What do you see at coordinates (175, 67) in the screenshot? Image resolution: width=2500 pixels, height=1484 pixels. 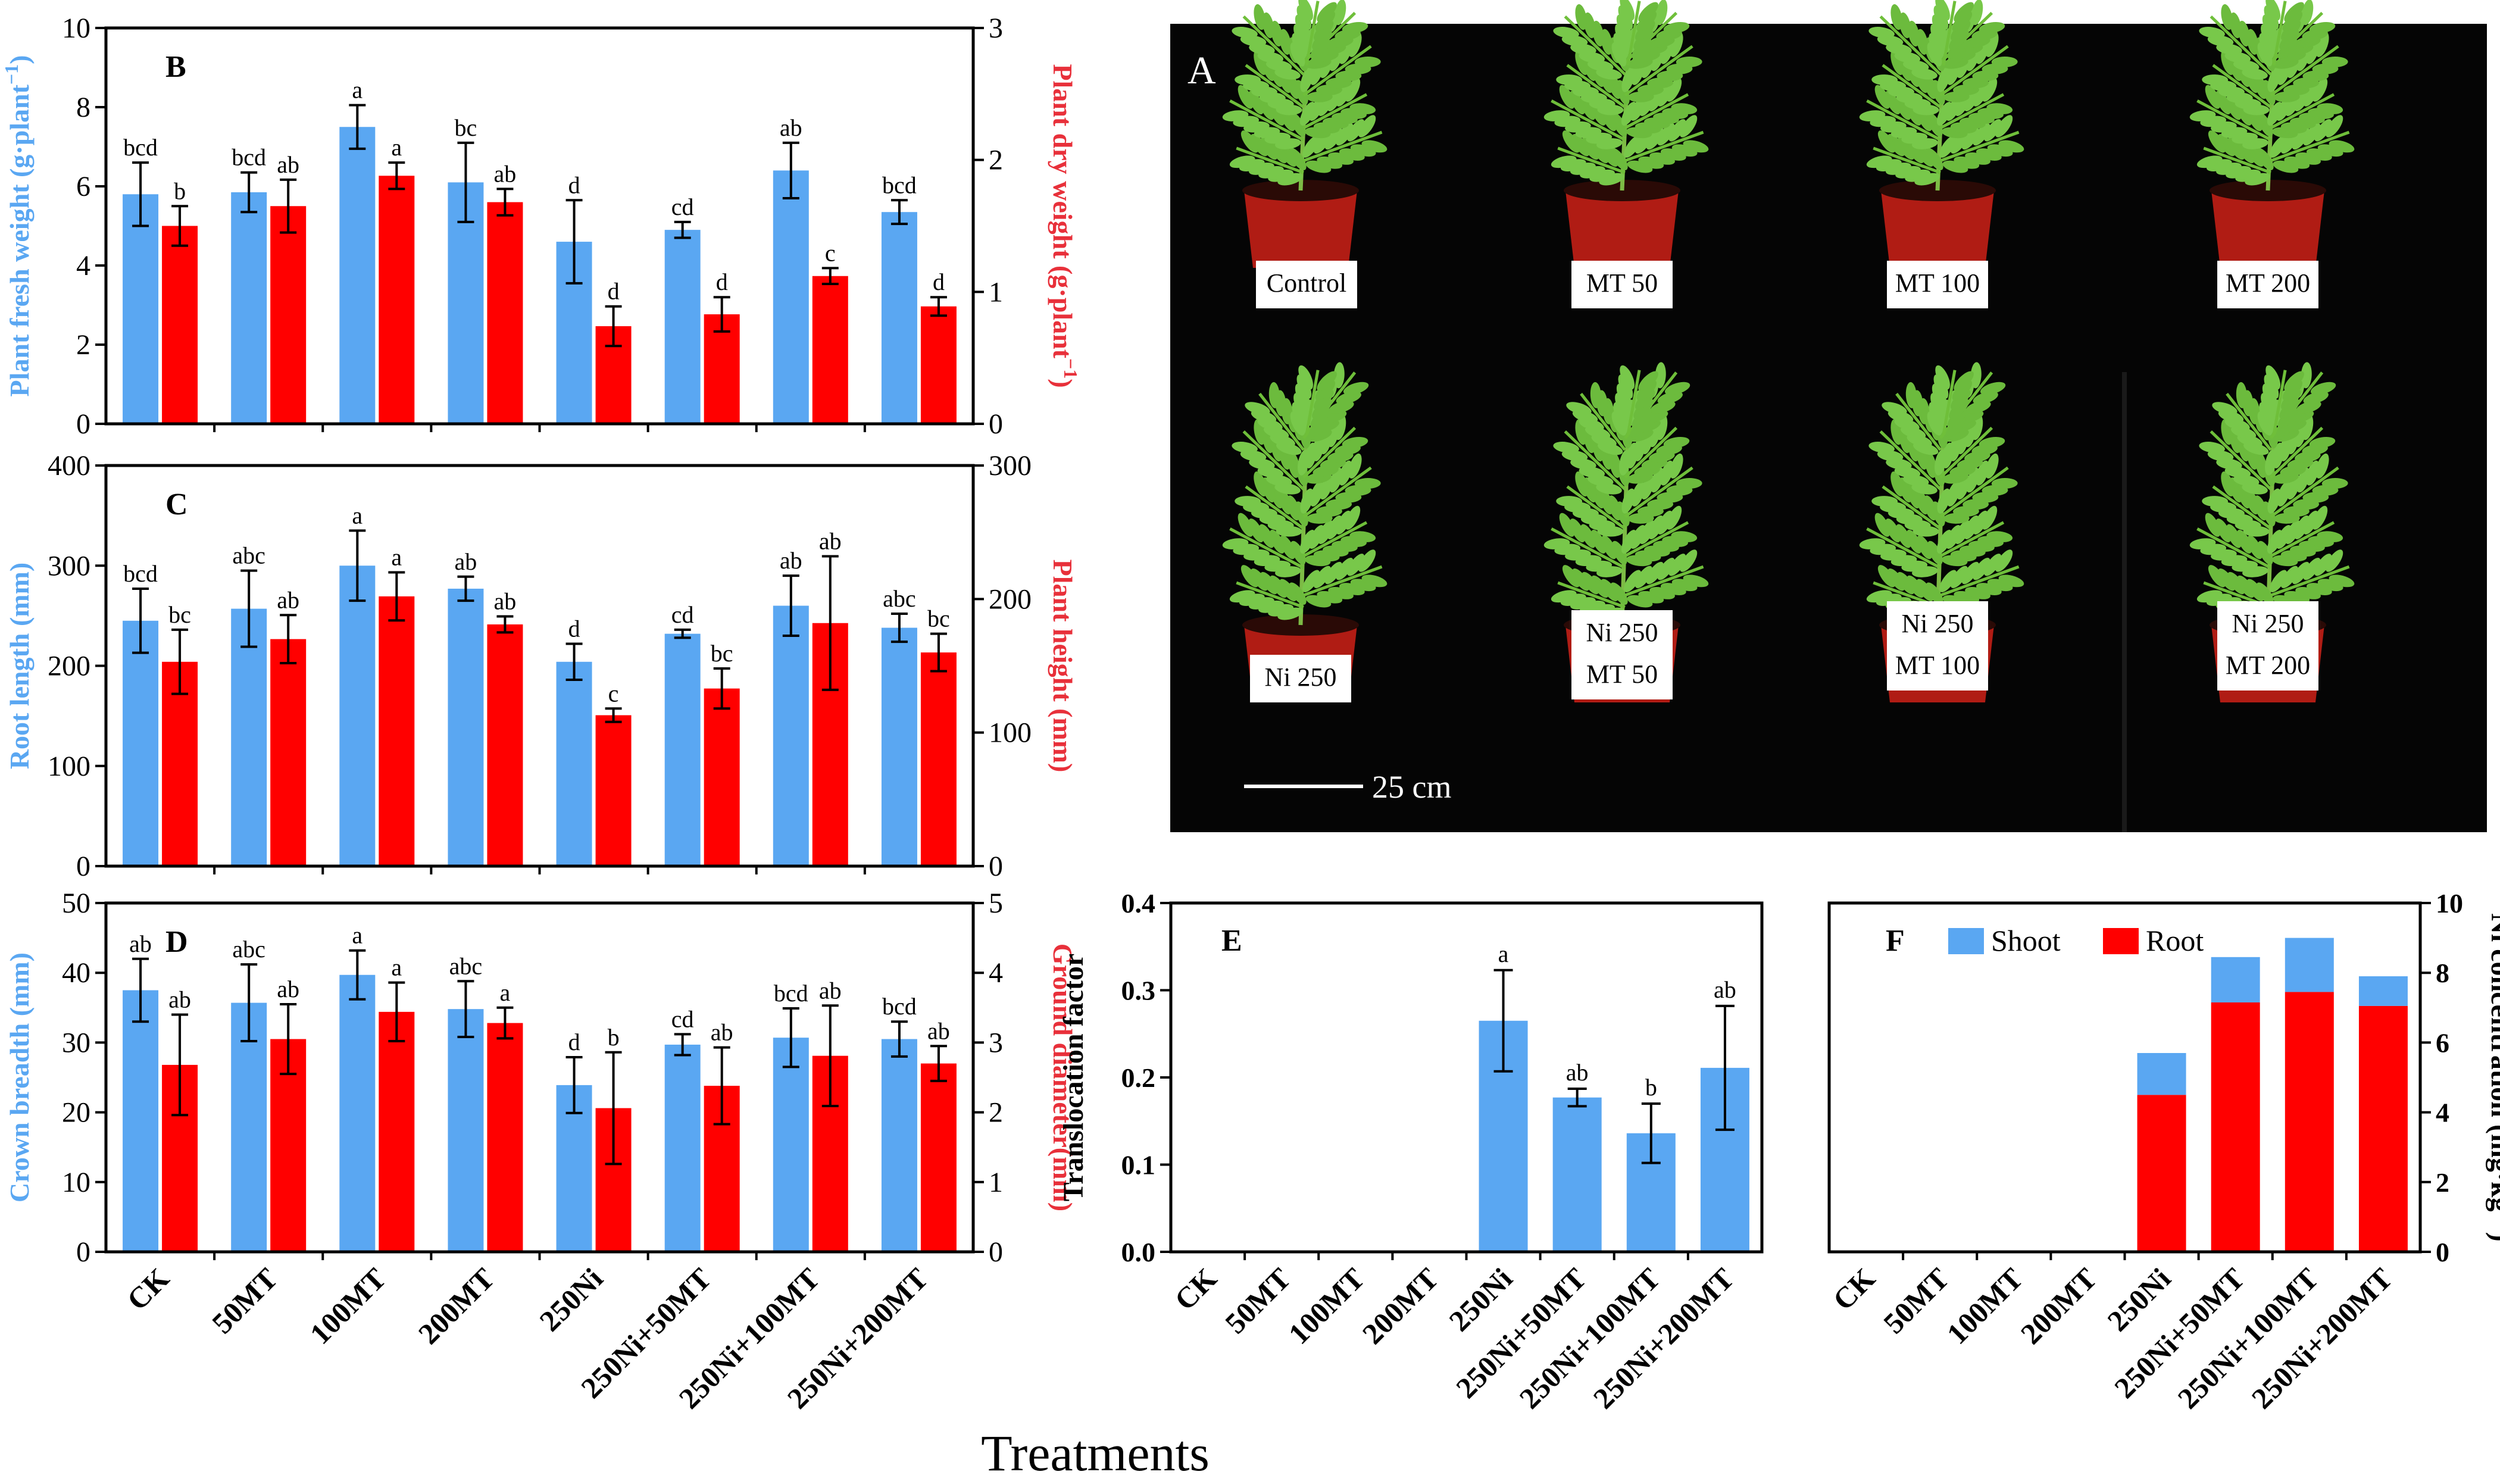 I see `panel-label: B` at bounding box center [175, 67].